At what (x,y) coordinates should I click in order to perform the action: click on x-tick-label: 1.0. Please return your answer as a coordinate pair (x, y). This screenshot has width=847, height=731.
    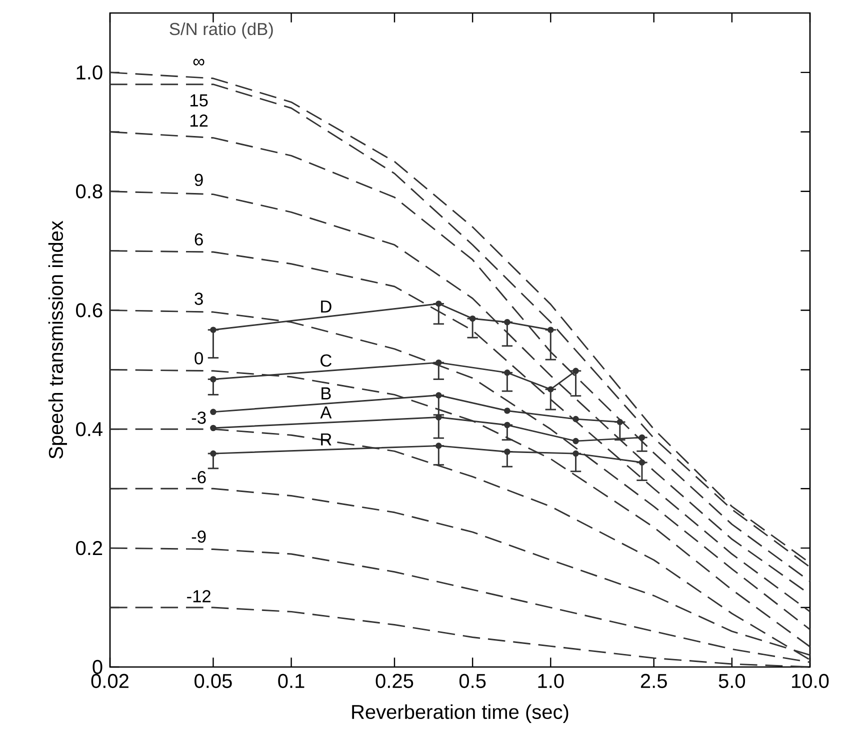
    Looking at the image, I should click on (551, 681).